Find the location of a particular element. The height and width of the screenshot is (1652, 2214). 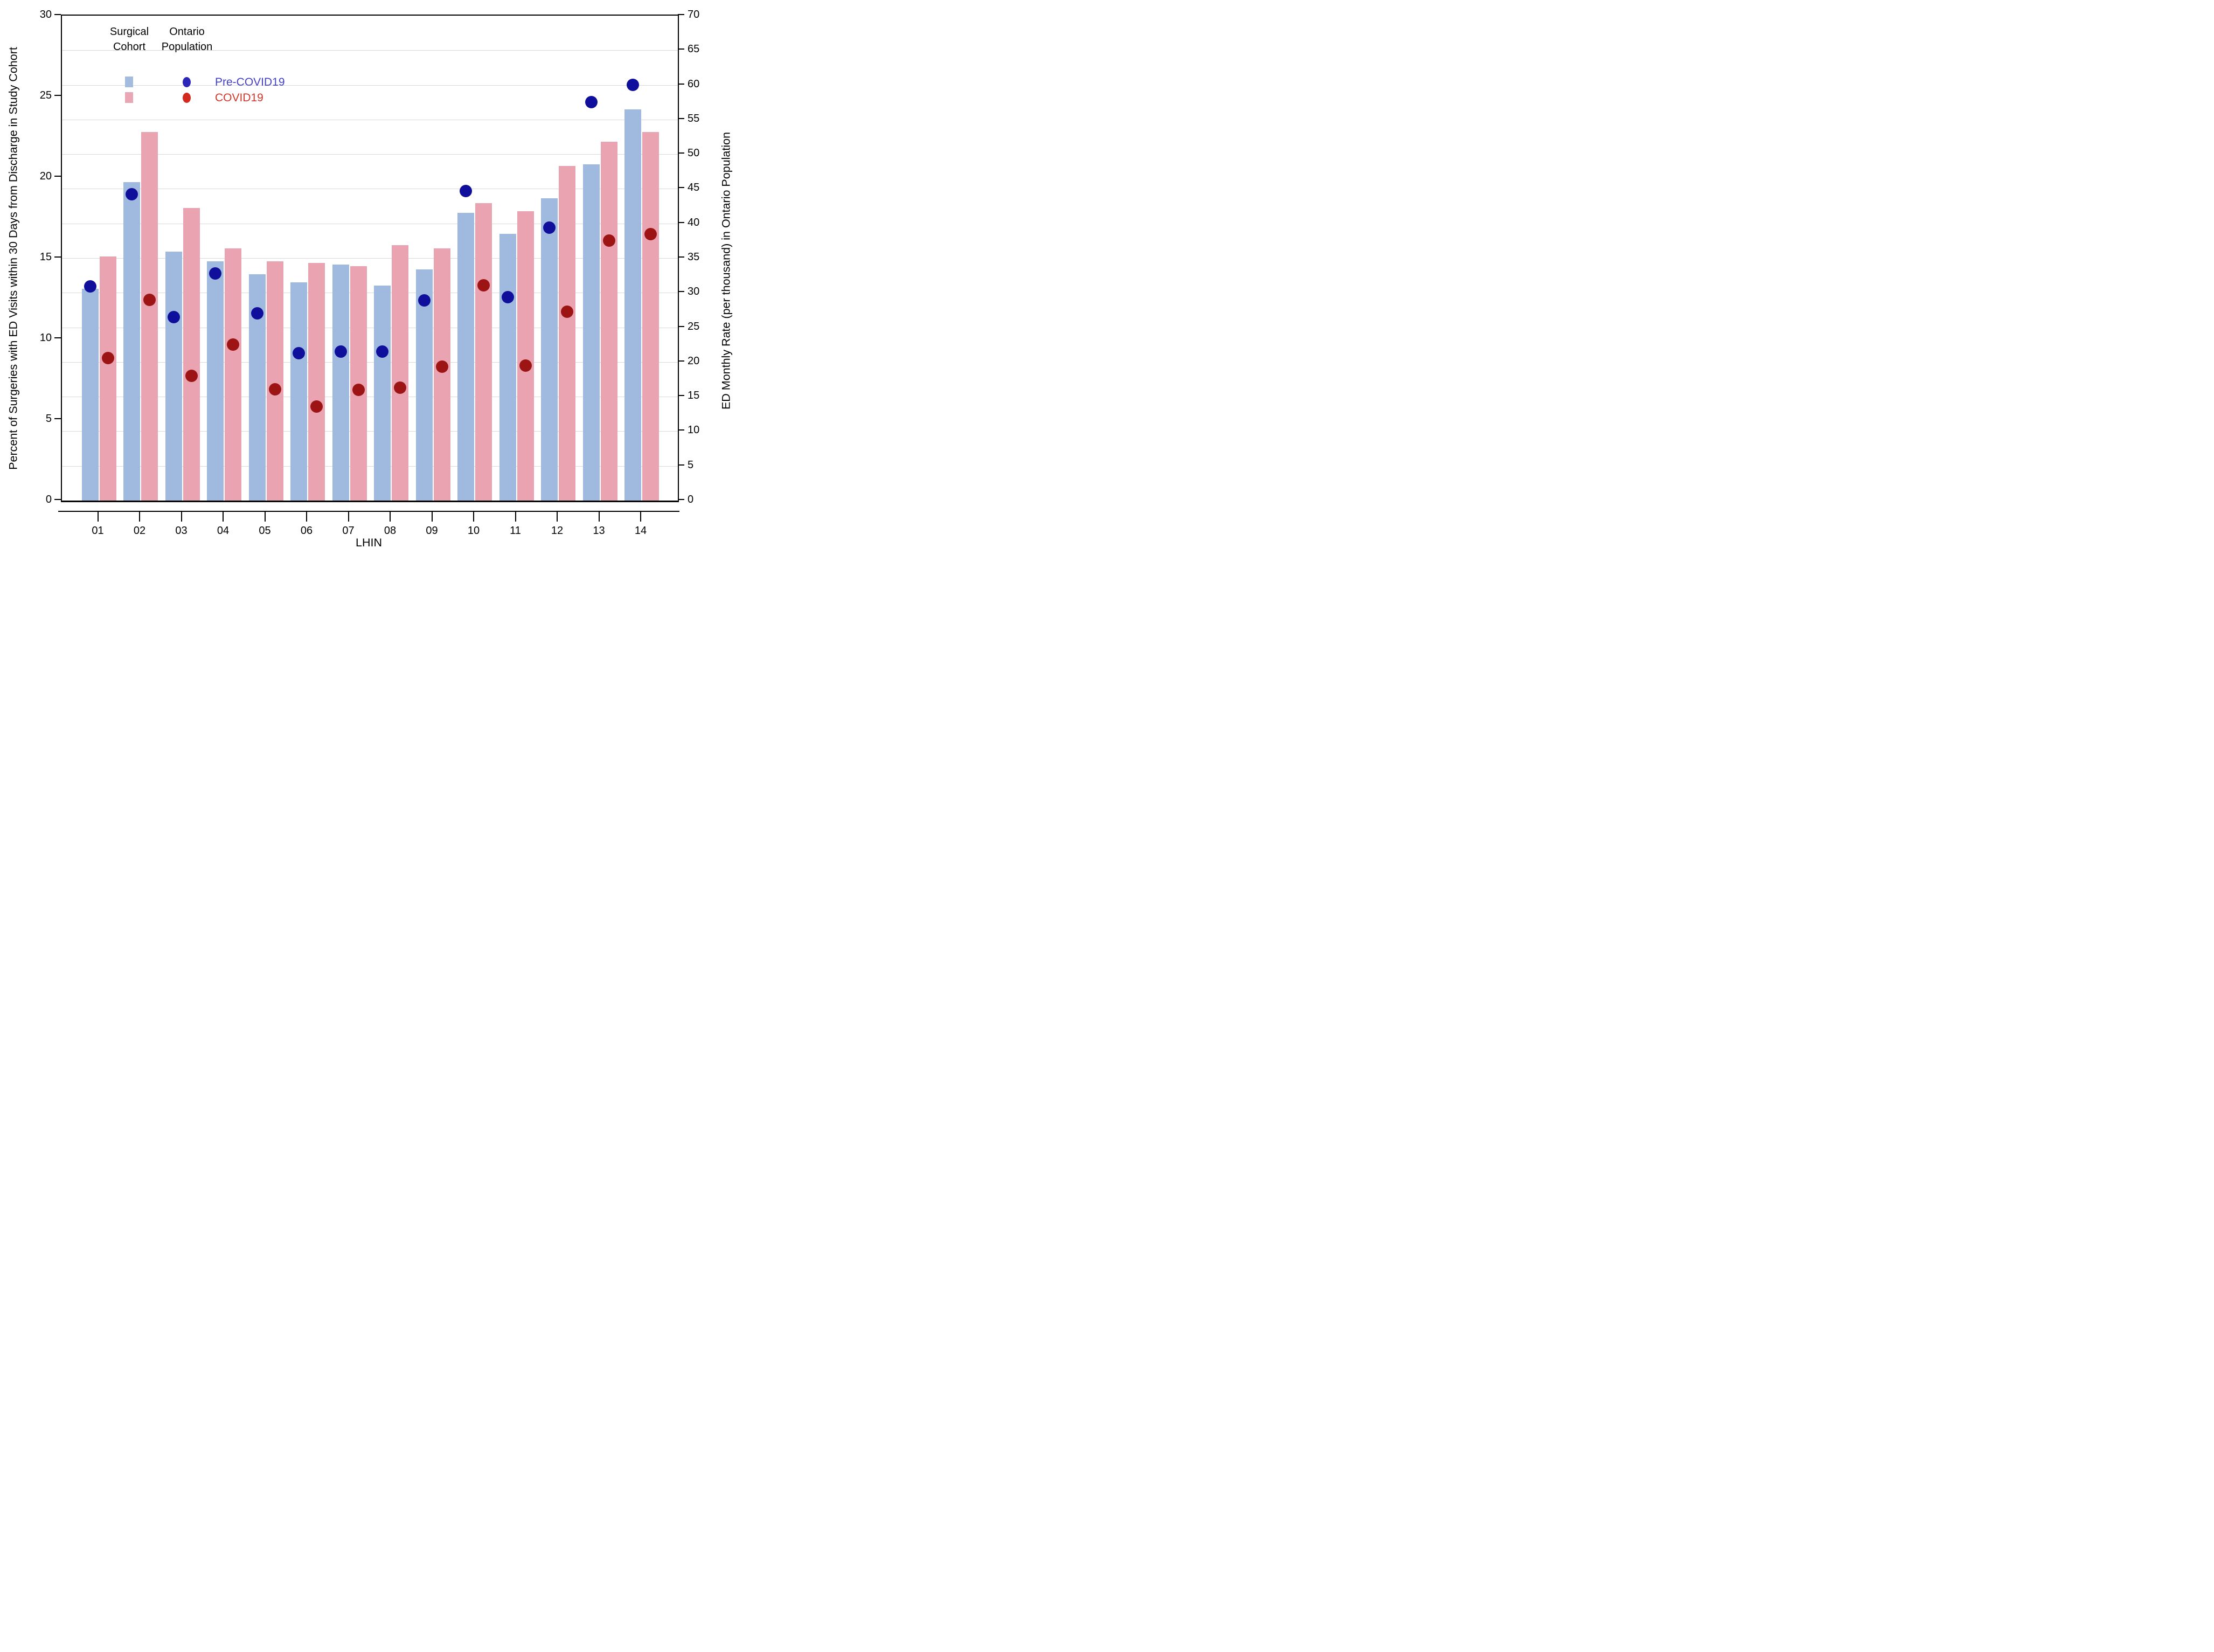

right-axis-tick-label-55: 55 is located at coordinates (694, 118).